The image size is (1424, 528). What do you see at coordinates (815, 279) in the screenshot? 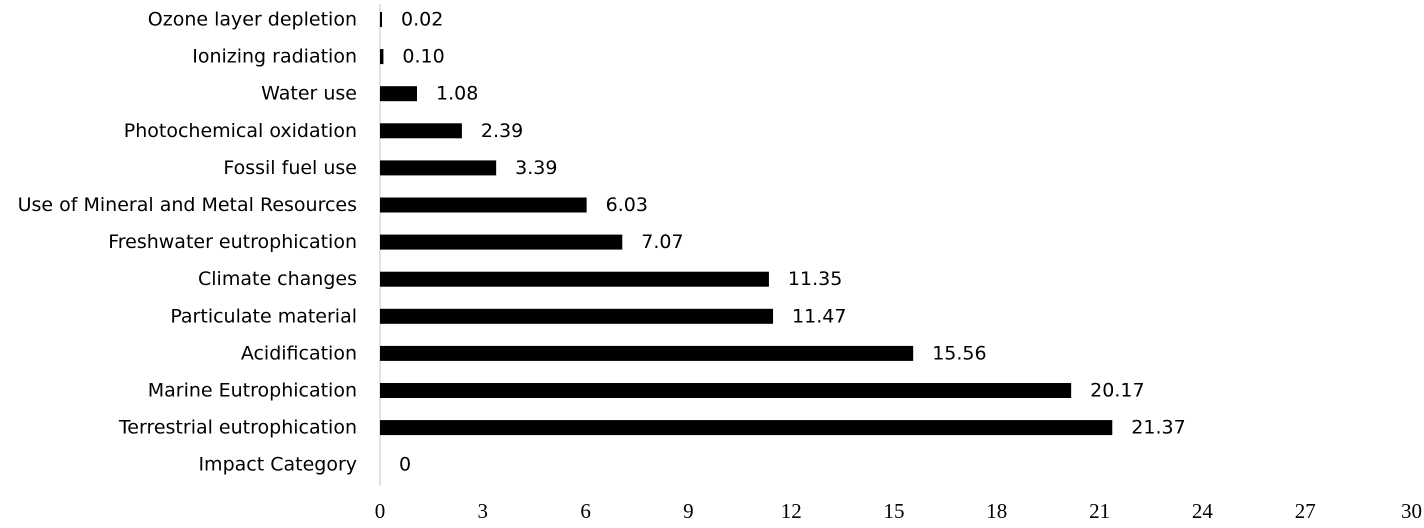
I see `value-label: 11.35` at bounding box center [815, 279].